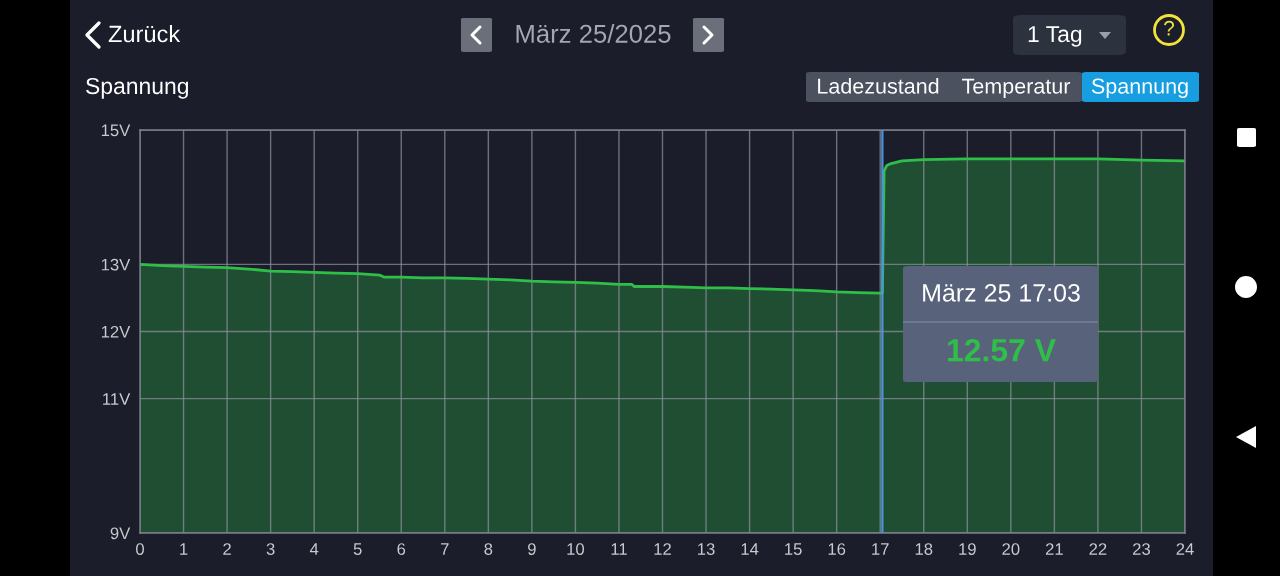  Describe the element at coordinates (116, 264) in the screenshot. I see `y-tick-label: 13V` at that location.